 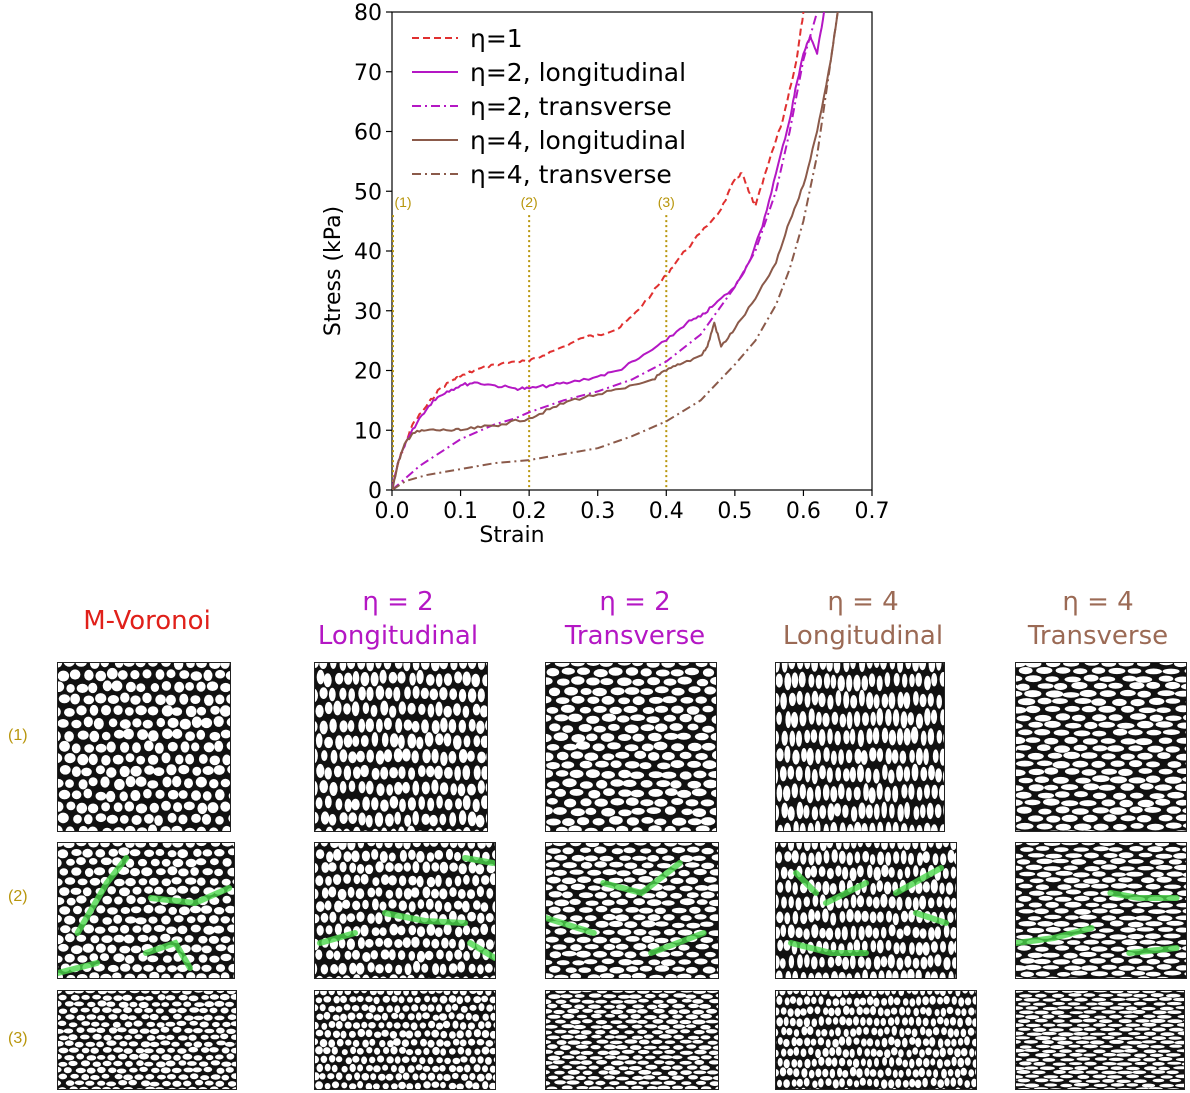 I want to click on row-label-2: (2), so click(x=18, y=896).